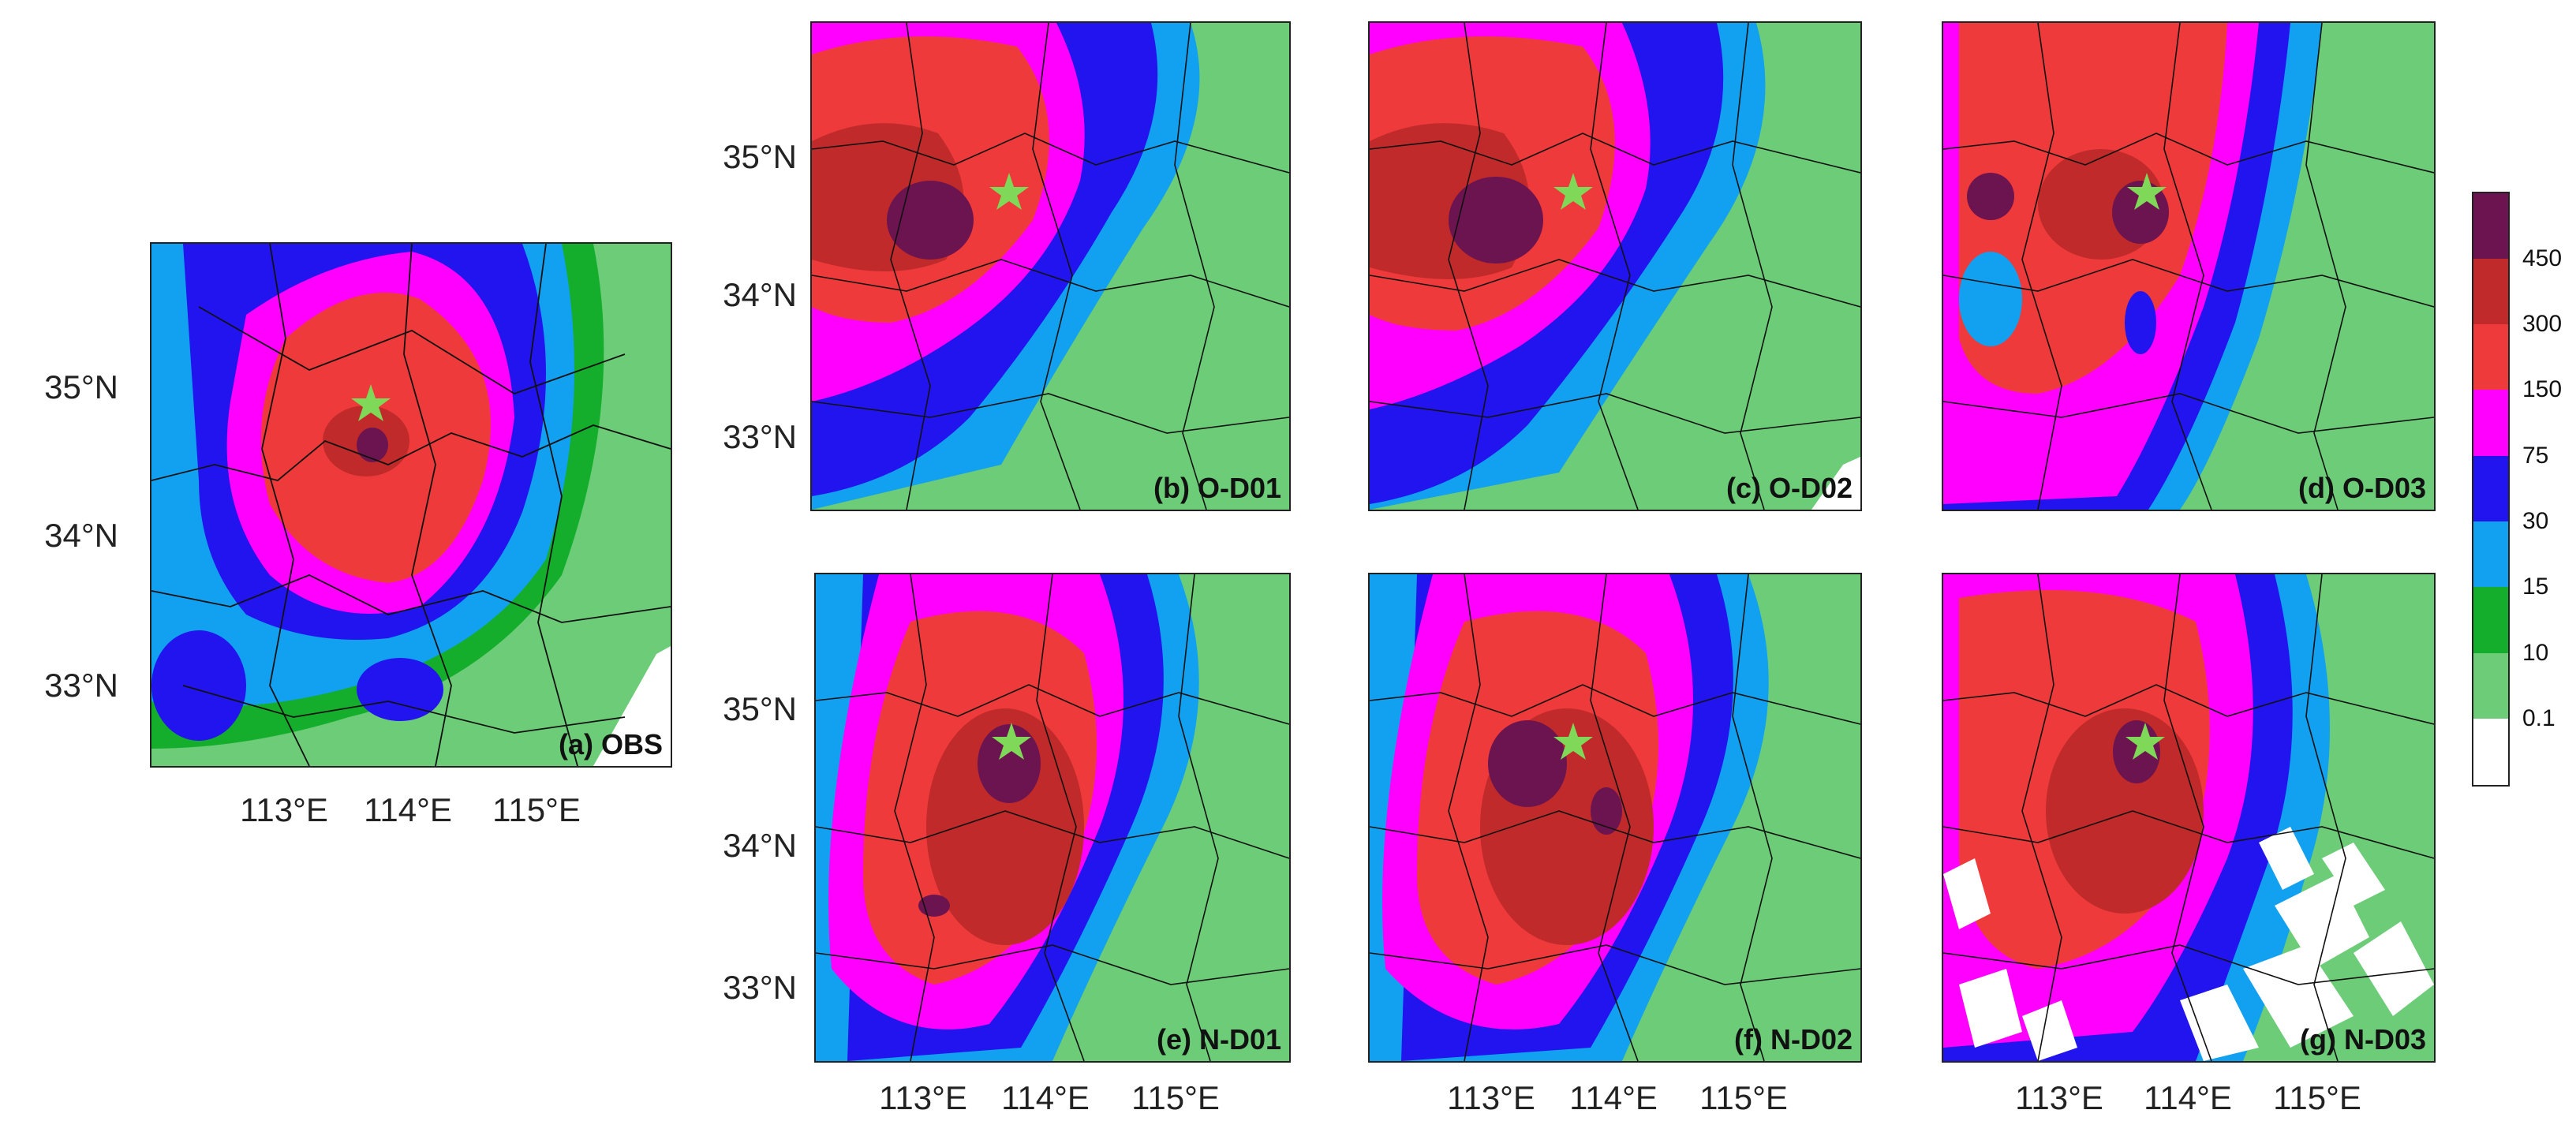 The height and width of the screenshot is (1136, 2576). Describe the element at coordinates (2317, 1097) in the screenshot. I see `lon-label-g-115e: 115°E` at that location.